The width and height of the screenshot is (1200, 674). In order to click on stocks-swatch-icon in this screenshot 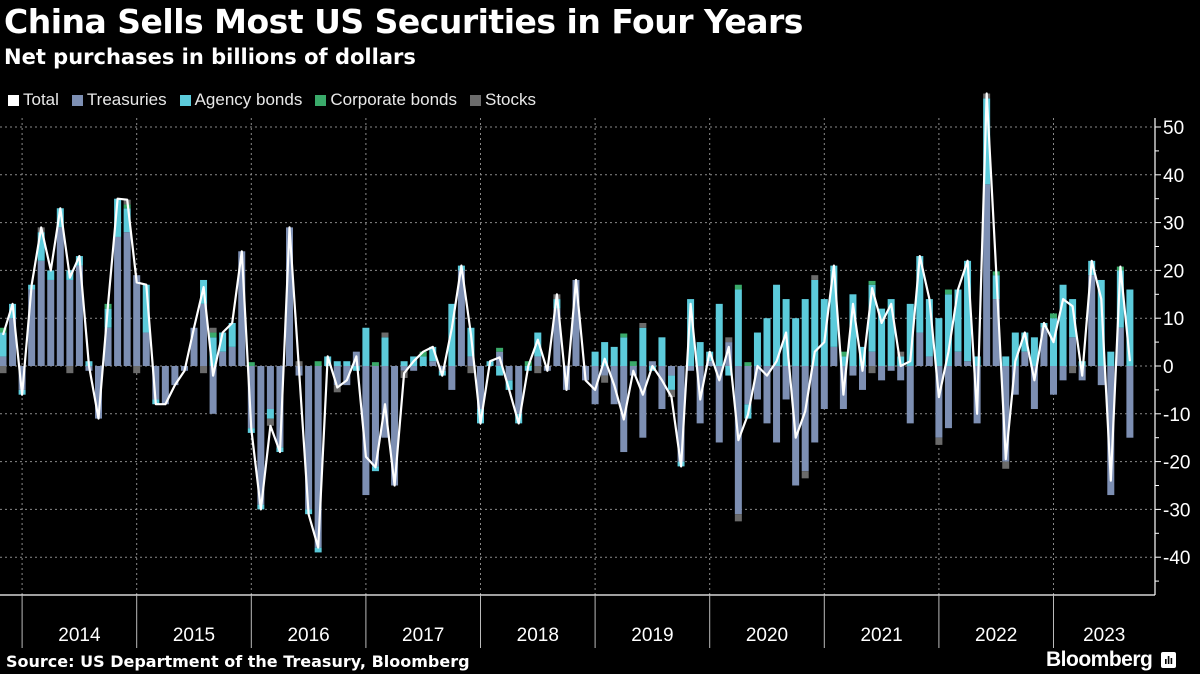, I will do `click(475, 100)`.